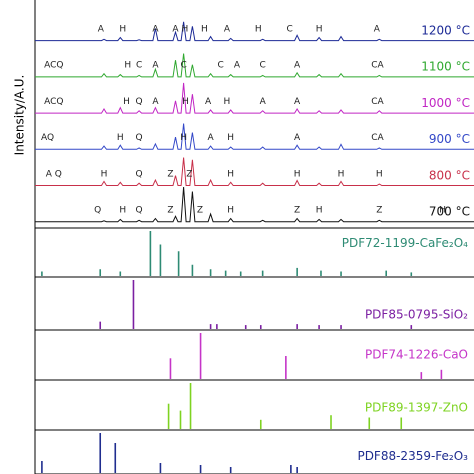  I want to click on series-label: 700 °C, so click(449, 212).